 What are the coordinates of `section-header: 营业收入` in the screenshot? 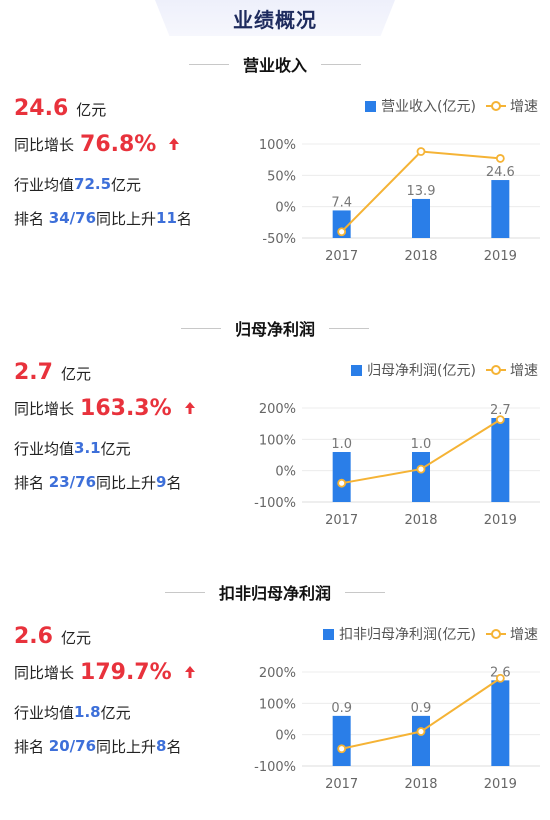 It's located at (275, 64).